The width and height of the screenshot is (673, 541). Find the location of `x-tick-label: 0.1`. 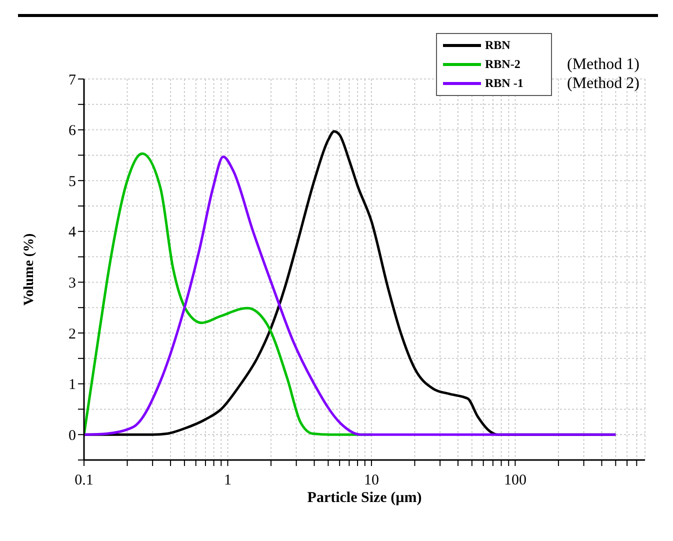

x-tick-label: 0.1 is located at coordinates (84, 480).